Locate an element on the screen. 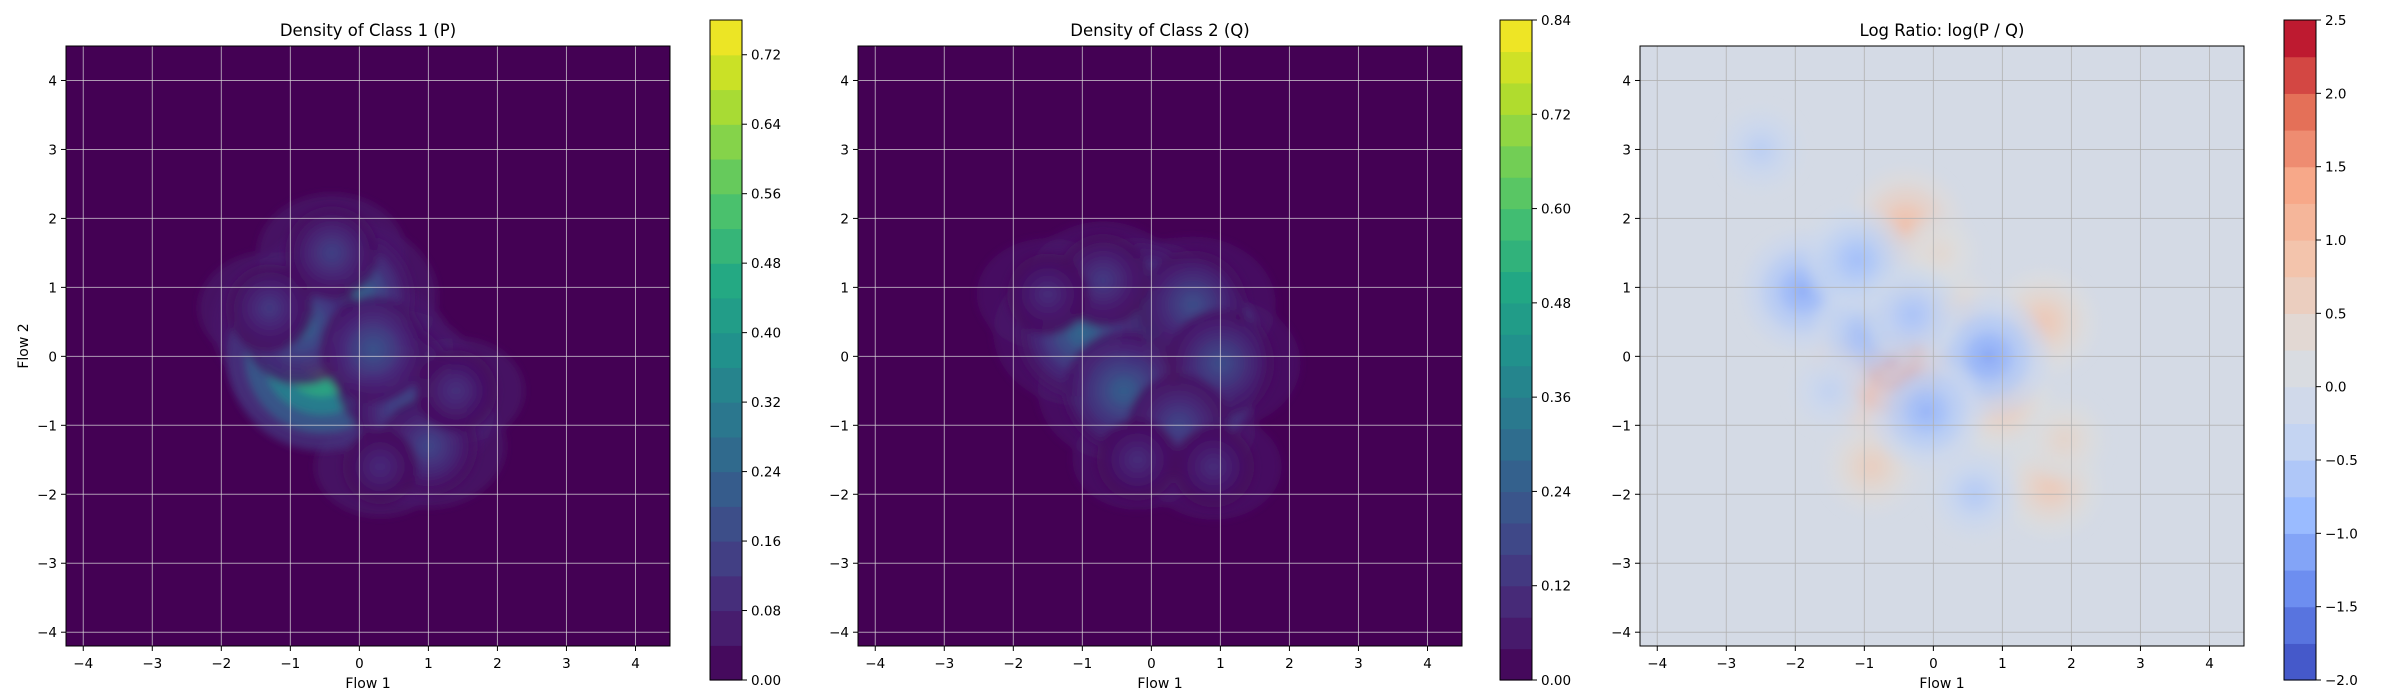 This screenshot has width=2400, height=700. colorbar-tick-label: −1.5 is located at coordinates (2341, 608).